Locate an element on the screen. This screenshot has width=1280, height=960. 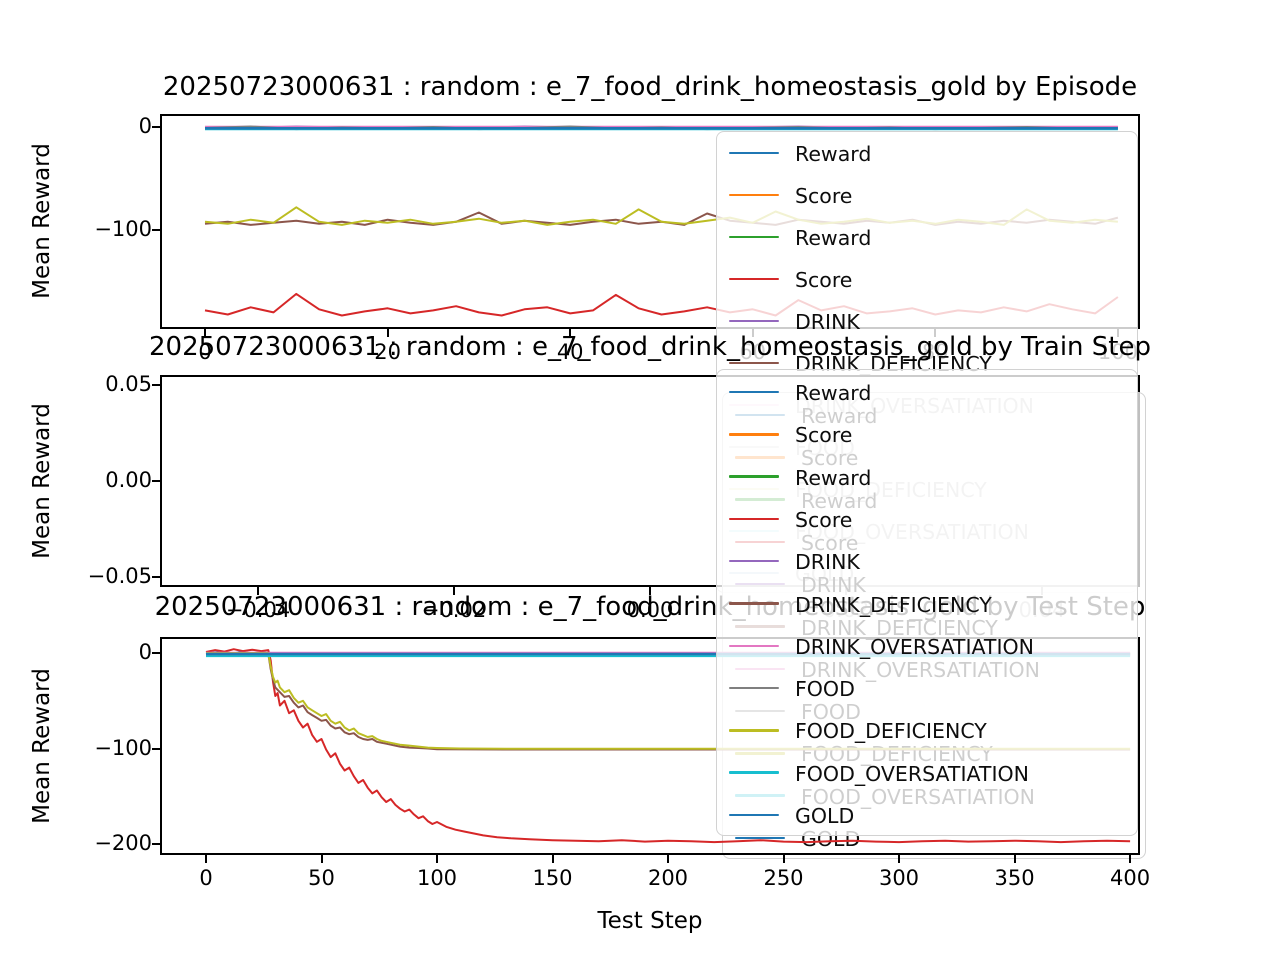
y-tick-label: 0.00 is located at coordinates (128, 480).